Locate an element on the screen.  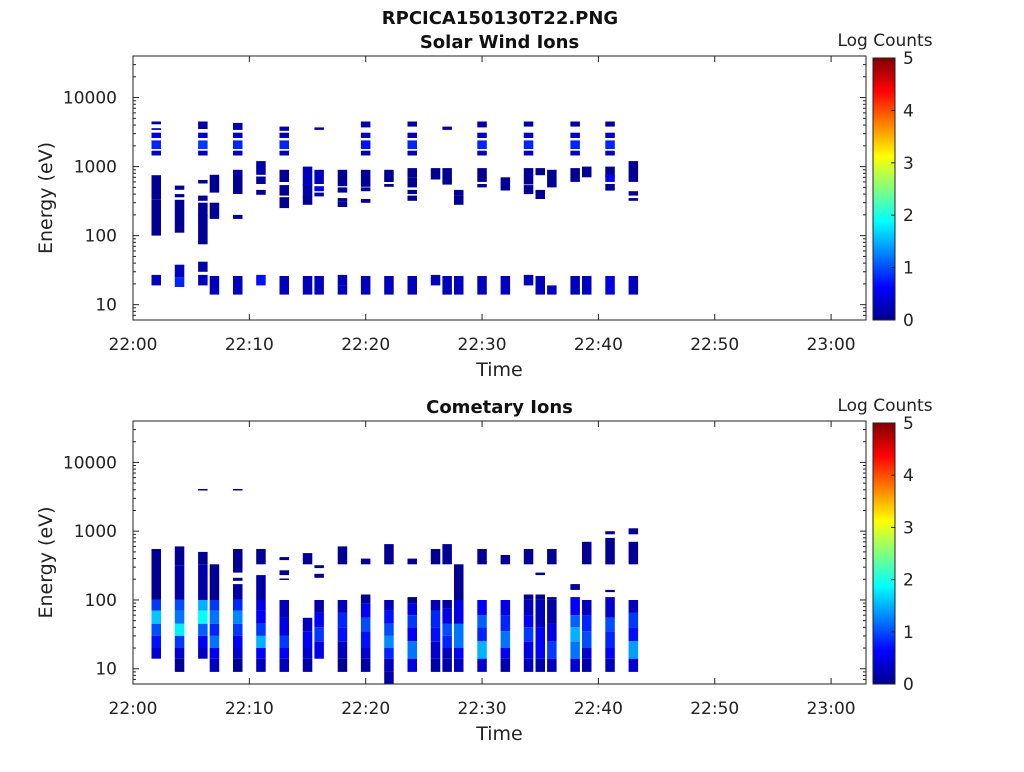
y-axis-label: Energy (eV) is located at coordinates (46, 198).